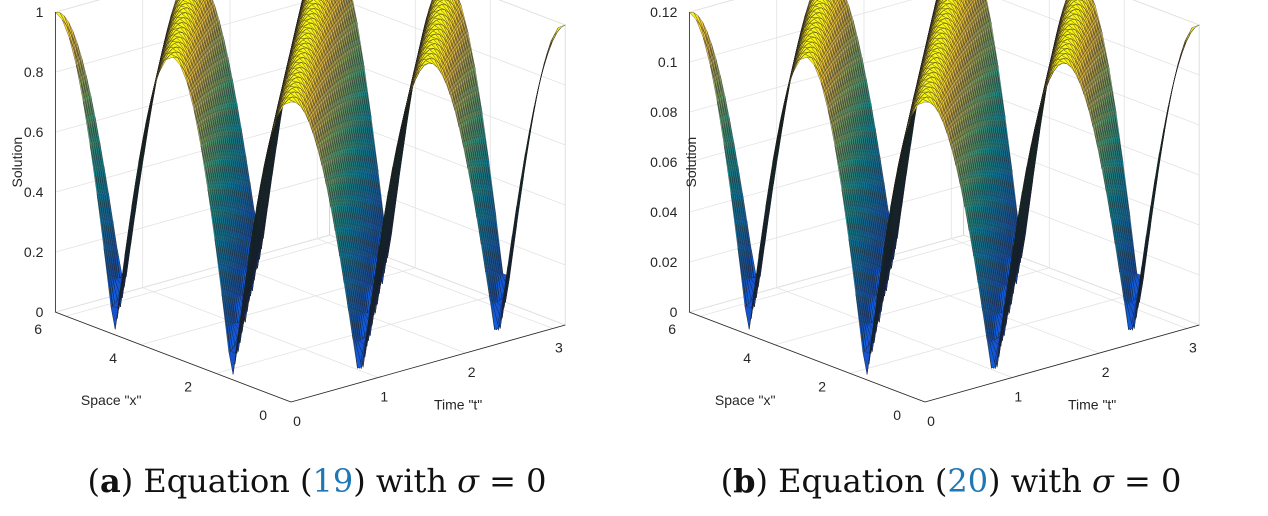 The image size is (1268, 516). Describe the element at coordinates (188, 386) in the screenshot. I see `x-tick-label-0-1: 2` at that location.